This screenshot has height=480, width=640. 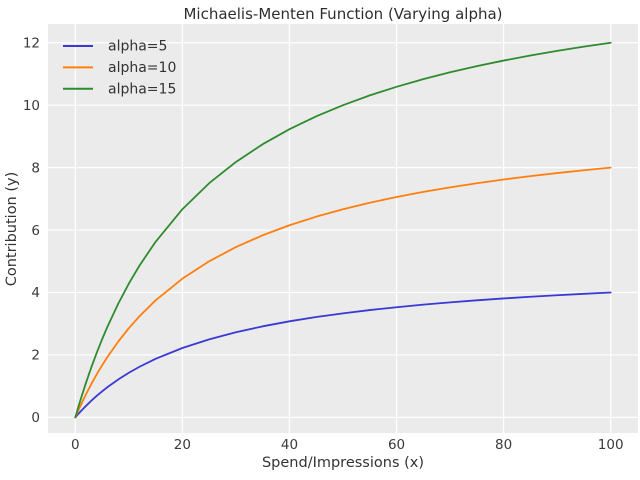 I want to click on x-tick-label: 40, so click(x=289, y=445).